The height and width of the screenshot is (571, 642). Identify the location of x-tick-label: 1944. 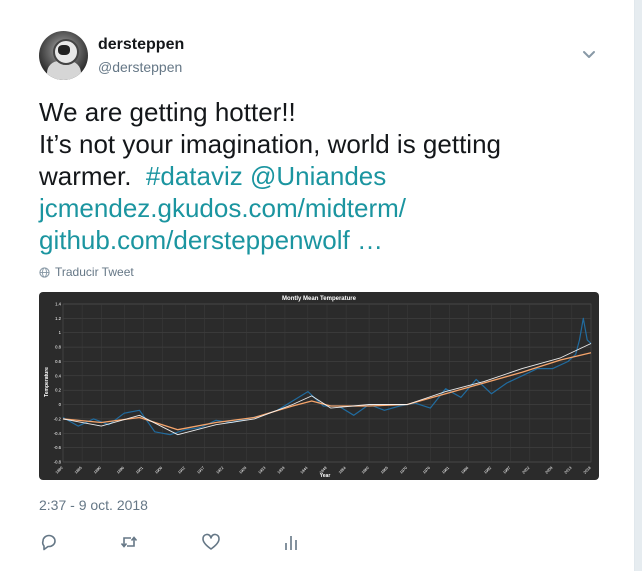
(304, 470).